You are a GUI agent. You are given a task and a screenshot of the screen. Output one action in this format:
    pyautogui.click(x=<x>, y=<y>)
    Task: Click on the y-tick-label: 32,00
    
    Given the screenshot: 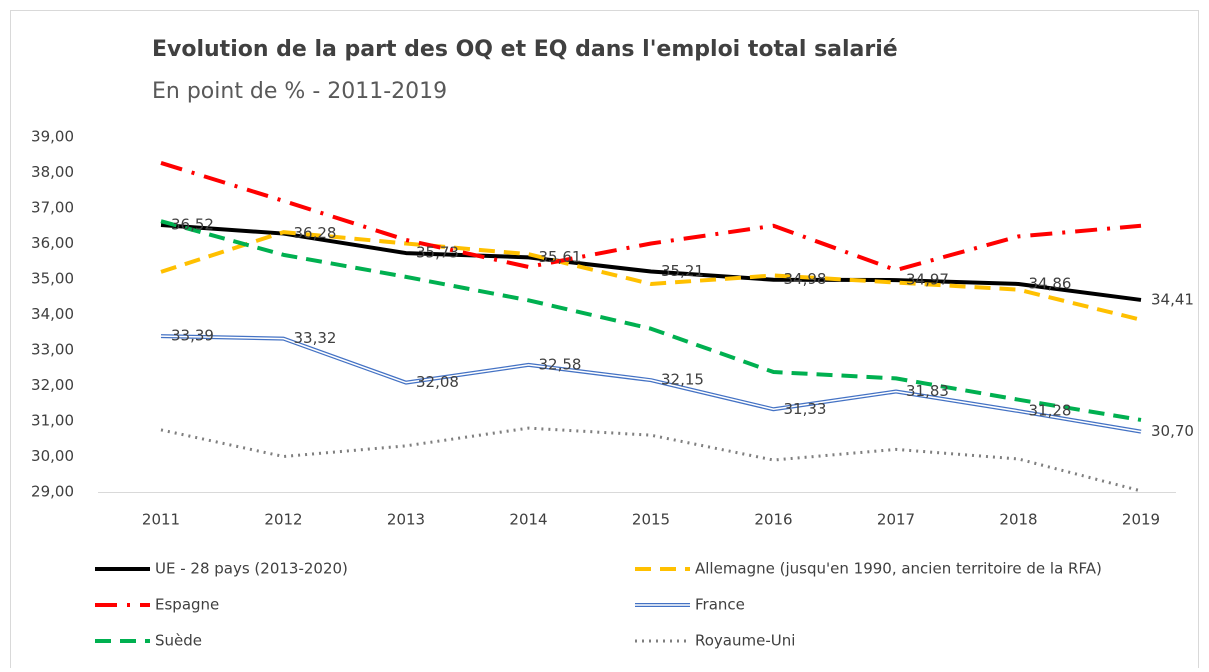 What is the action you would take?
    pyautogui.click(x=52, y=385)
    